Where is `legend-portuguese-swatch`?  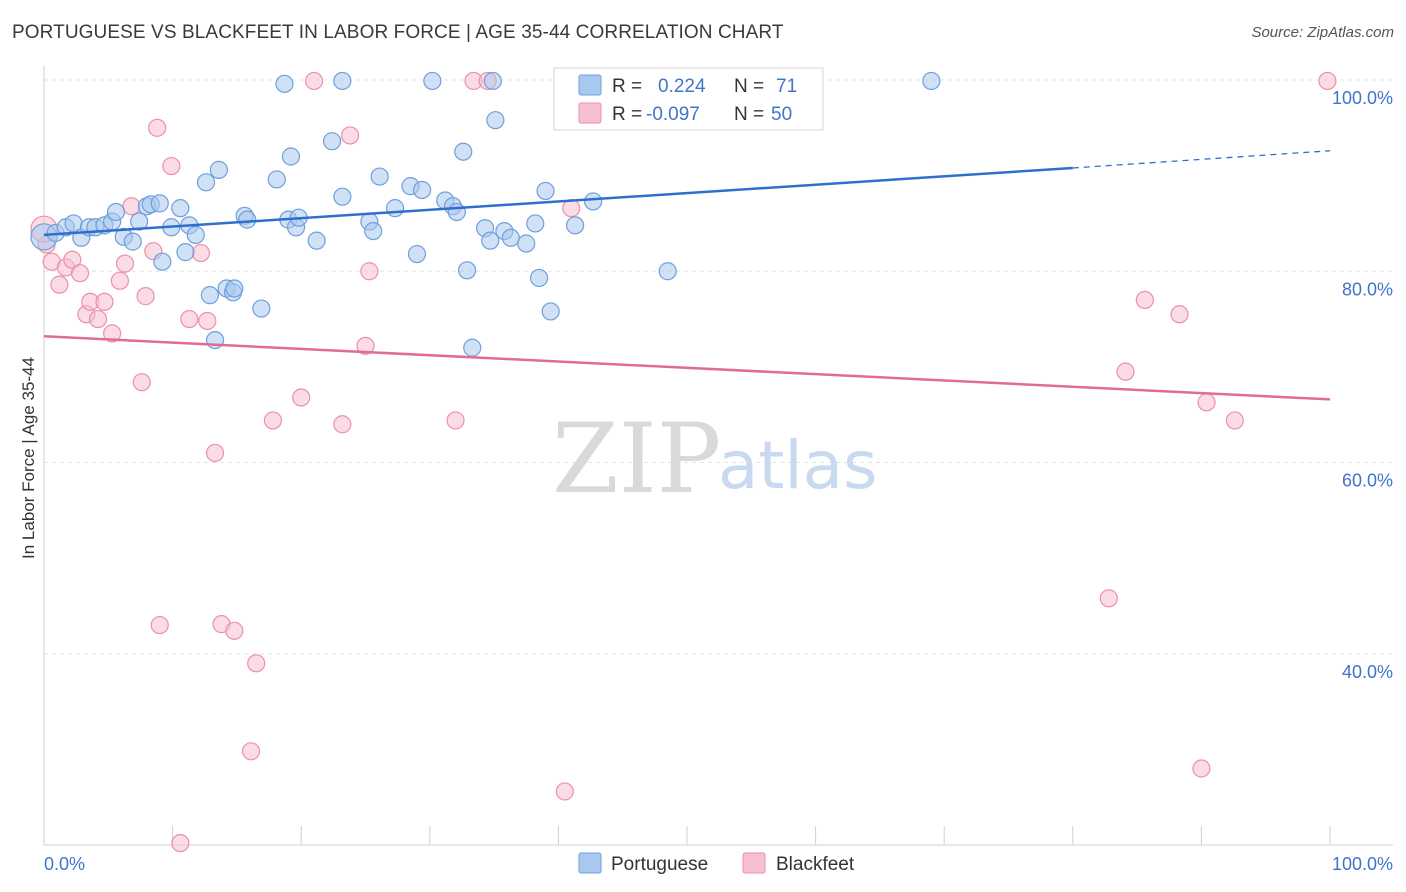 legend-portuguese-swatch is located at coordinates (590, 863).